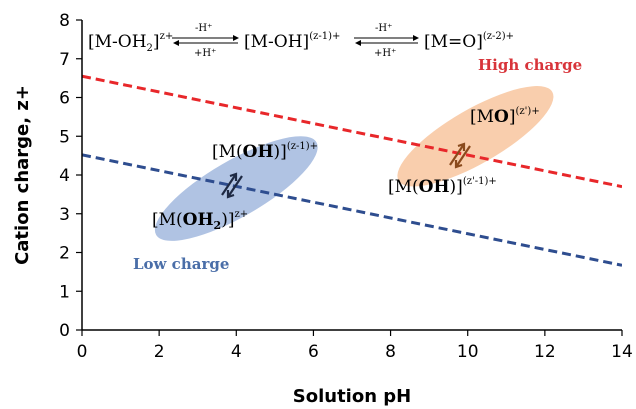  I want to click on x-ticks: 0 2 4 6 8 10 12 14, so click(355, 346).